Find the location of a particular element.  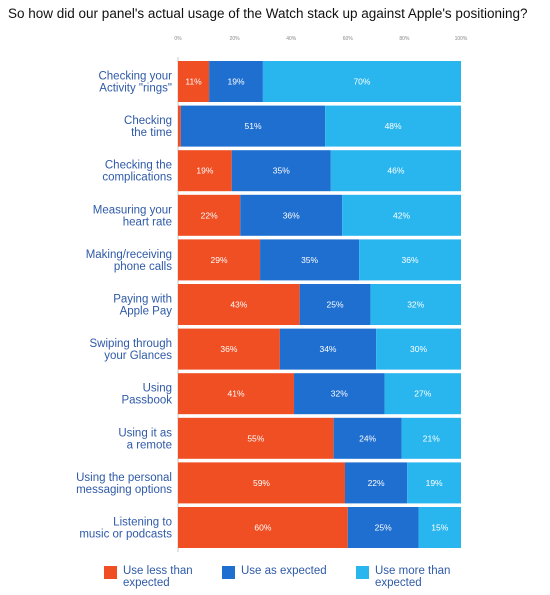

data-label: 11% is located at coordinates (193, 82).